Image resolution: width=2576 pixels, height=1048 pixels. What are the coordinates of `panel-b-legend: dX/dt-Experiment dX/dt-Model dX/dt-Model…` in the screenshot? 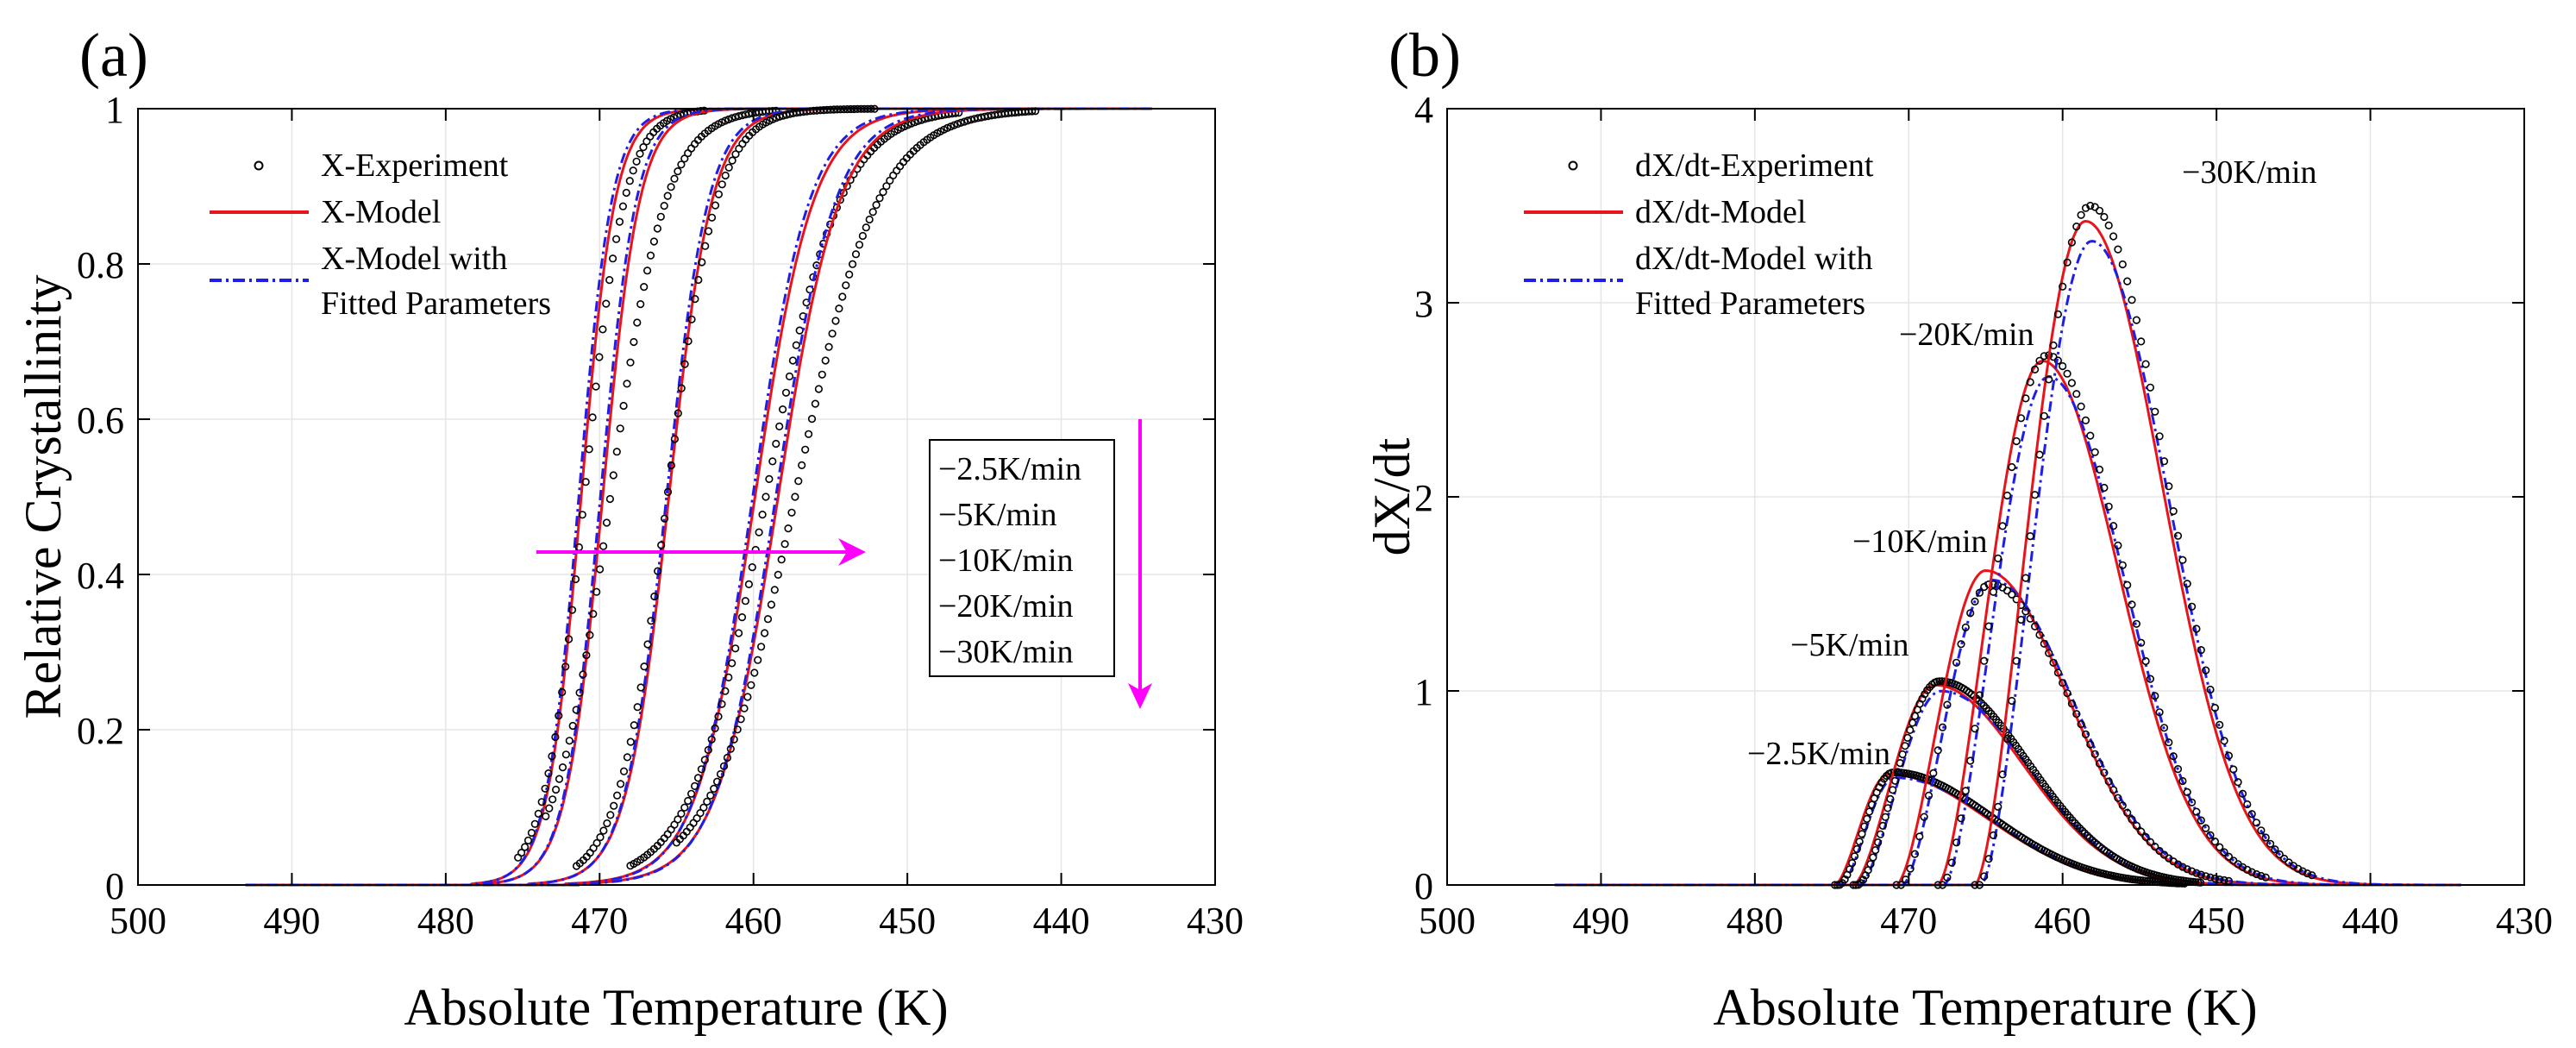 It's located at (1699, 234).